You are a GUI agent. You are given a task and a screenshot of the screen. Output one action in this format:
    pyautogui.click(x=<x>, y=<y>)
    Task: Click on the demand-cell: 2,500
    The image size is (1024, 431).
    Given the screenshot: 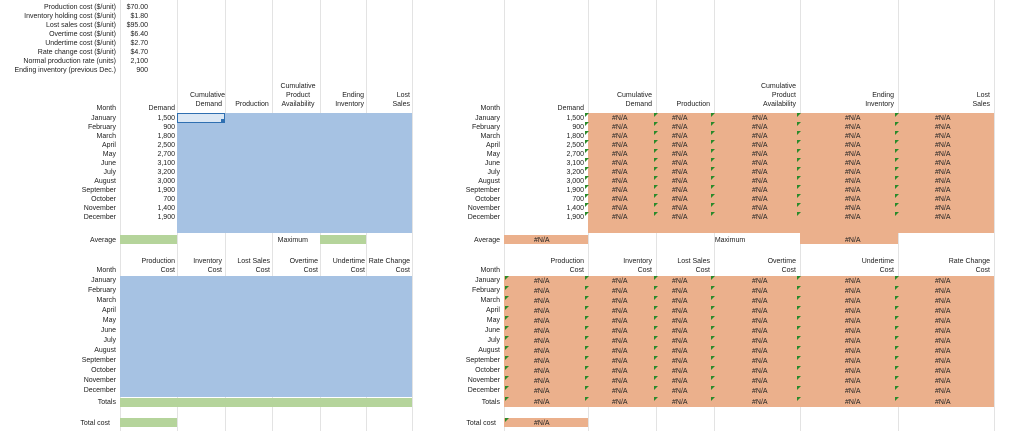 What is the action you would take?
    pyautogui.click(x=575, y=145)
    